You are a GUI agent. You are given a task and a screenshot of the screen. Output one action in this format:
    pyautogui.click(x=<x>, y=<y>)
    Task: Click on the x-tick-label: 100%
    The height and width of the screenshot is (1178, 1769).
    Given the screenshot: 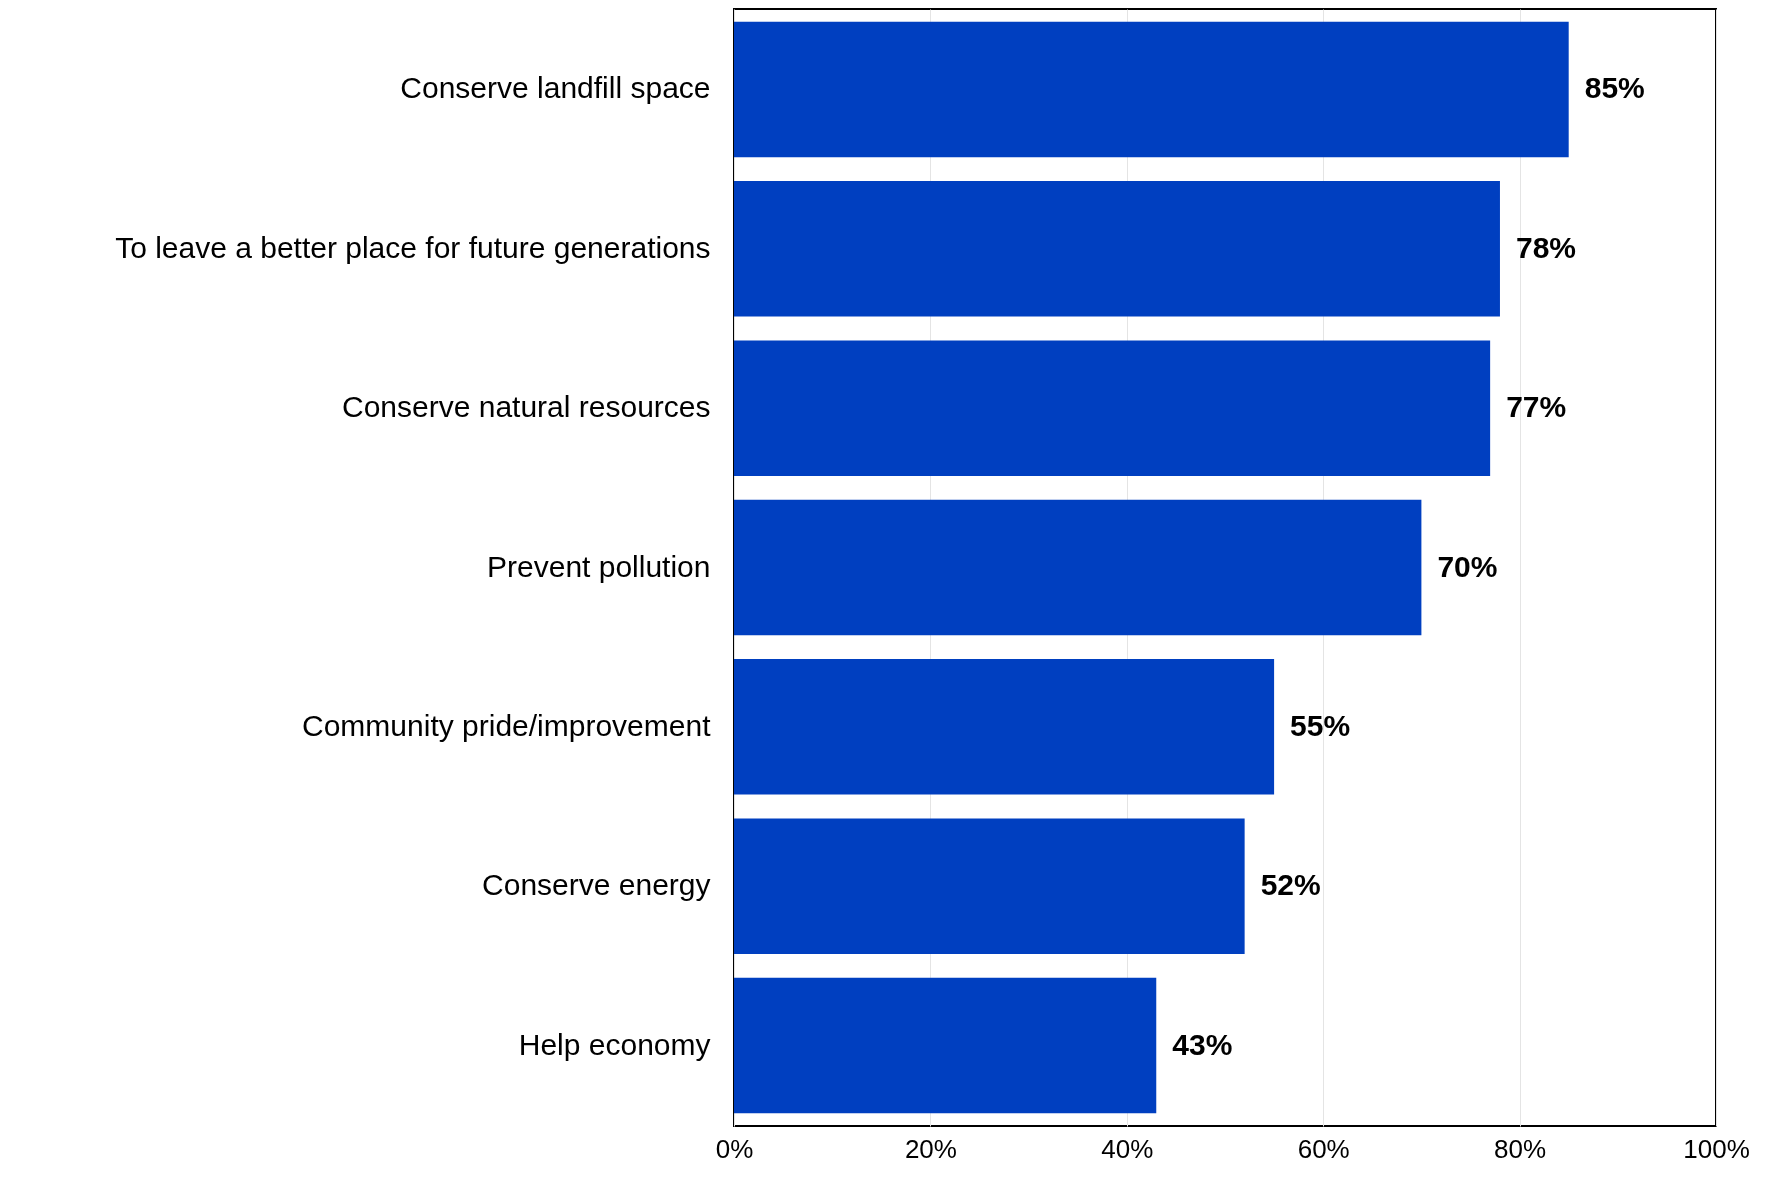 What is the action you would take?
    pyautogui.click(x=1716, y=1148)
    